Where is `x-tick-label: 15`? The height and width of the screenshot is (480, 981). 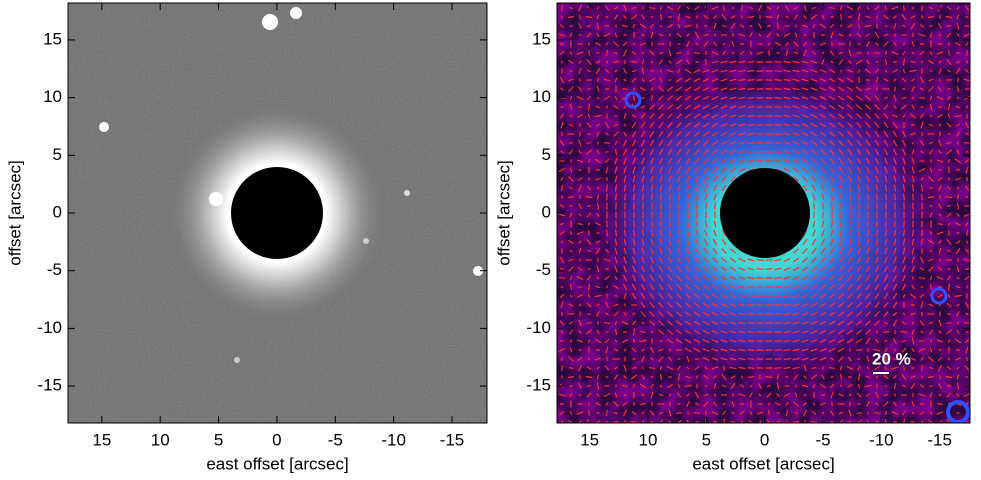 x-tick-label: 15 is located at coordinates (589, 439).